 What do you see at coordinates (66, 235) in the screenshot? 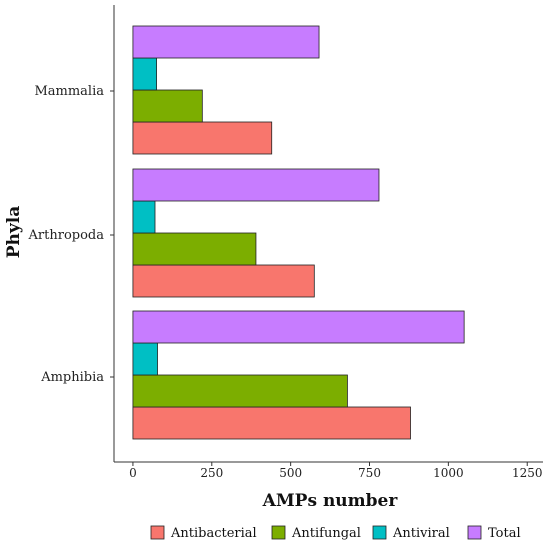
I see `y-tick-label: Arthropoda` at bounding box center [66, 235].